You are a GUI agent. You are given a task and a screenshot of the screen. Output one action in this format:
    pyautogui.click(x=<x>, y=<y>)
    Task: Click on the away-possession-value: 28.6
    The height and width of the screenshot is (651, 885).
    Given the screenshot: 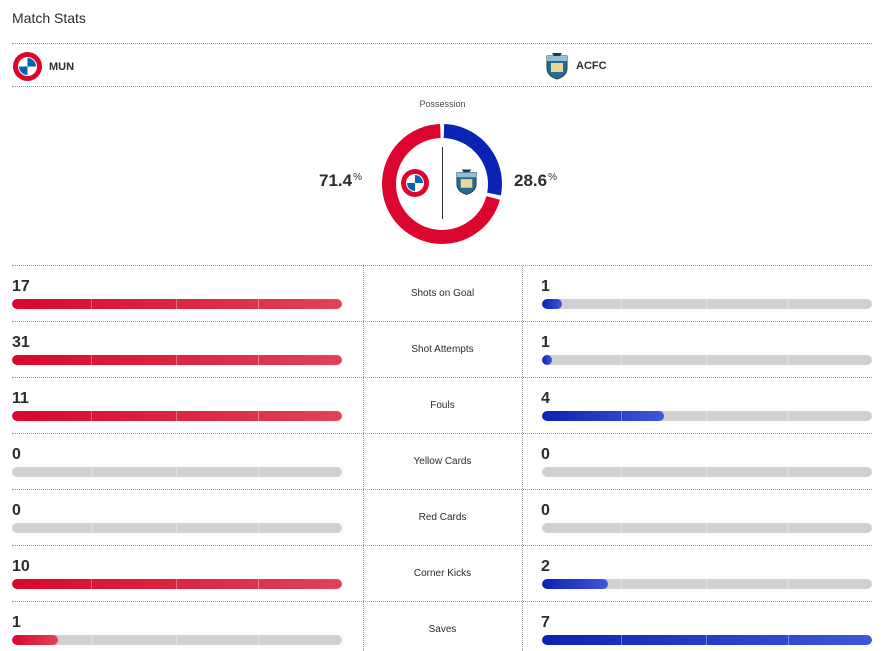 What is the action you would take?
    pyautogui.click(x=531, y=180)
    